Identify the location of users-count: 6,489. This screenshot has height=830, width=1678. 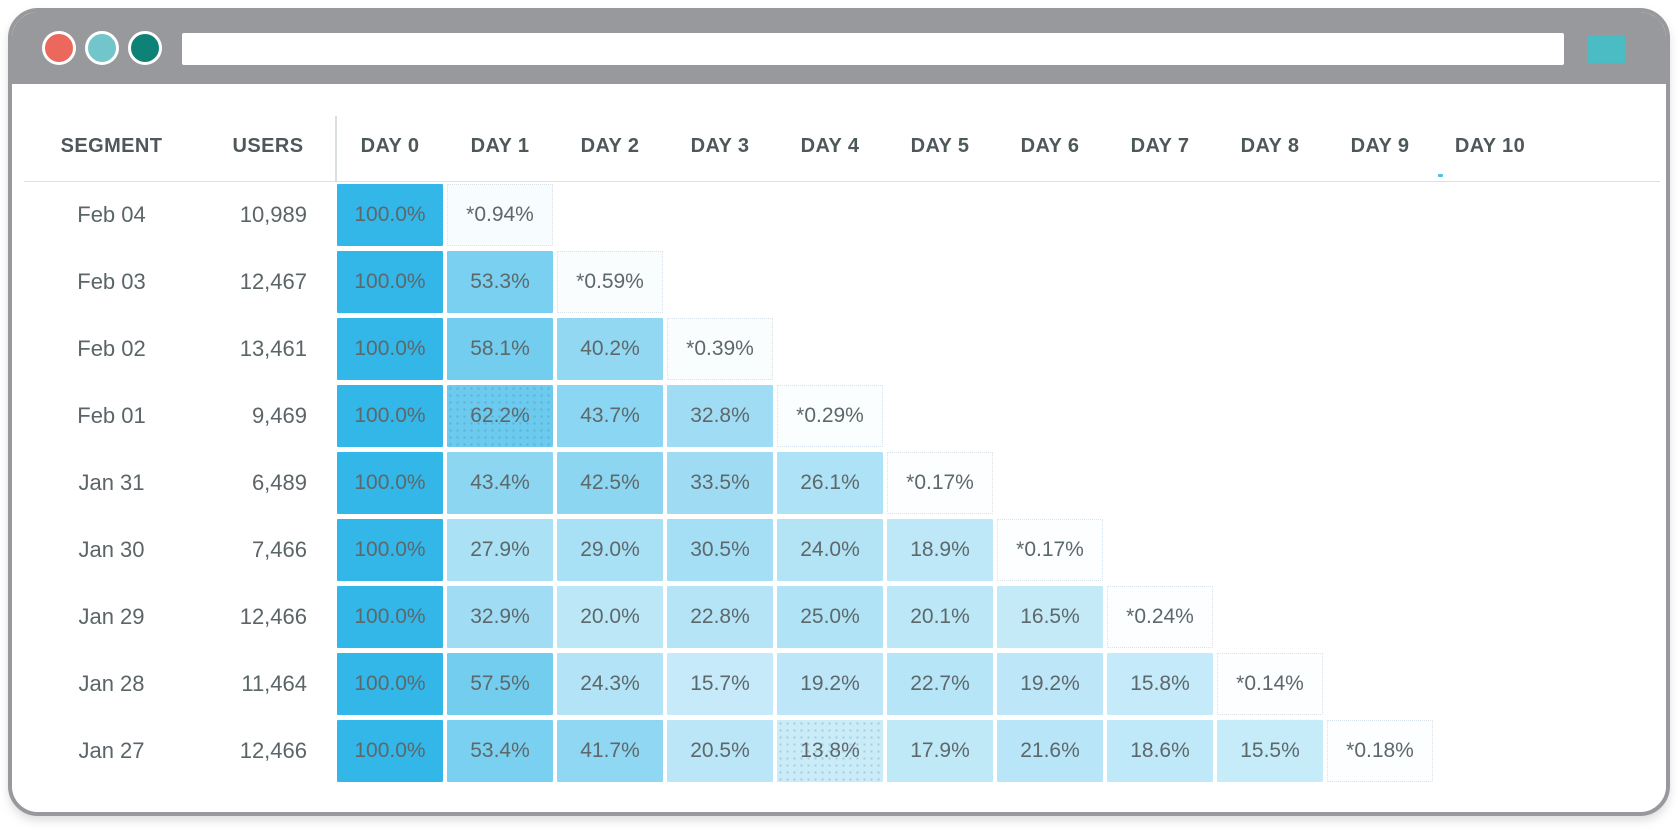
(279, 482).